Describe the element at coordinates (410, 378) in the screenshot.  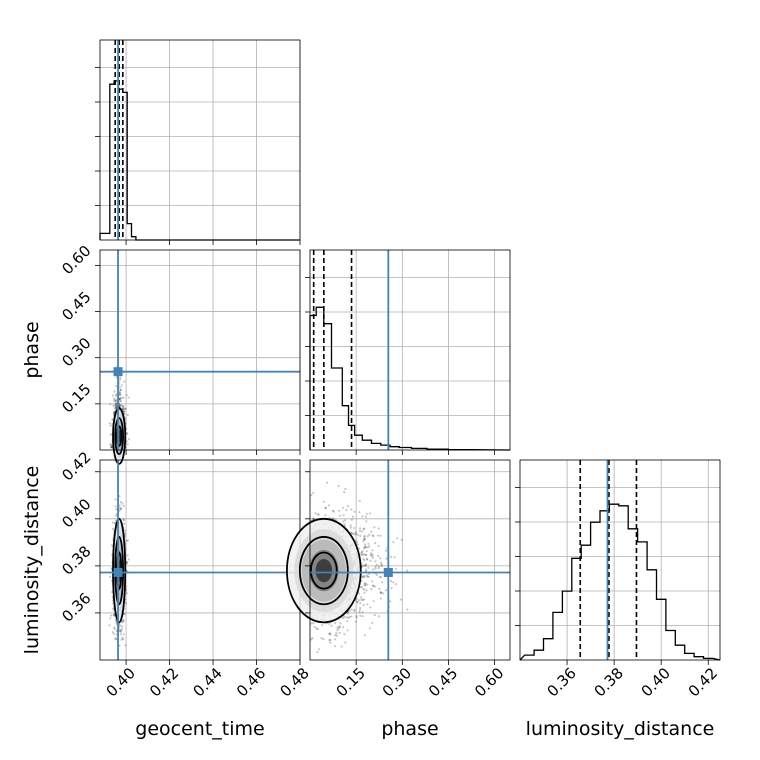
I see `histogram-step` at that location.